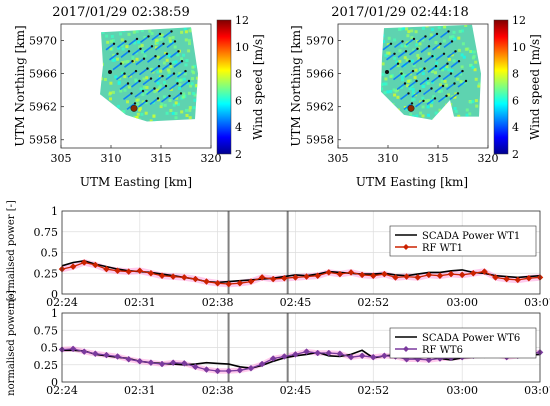 This screenshot has width=550, height=406. Describe the element at coordinates (442, 248) in the screenshot. I see `legend-label: RF WT1` at that location.